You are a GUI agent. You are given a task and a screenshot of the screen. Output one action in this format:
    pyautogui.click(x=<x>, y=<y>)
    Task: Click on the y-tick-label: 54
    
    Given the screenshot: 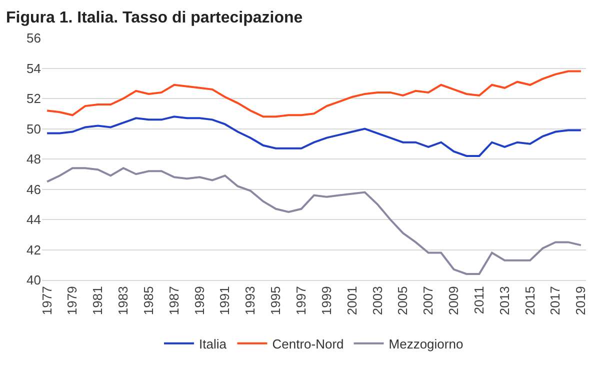 What is the action you would take?
    pyautogui.click(x=33, y=68)
    